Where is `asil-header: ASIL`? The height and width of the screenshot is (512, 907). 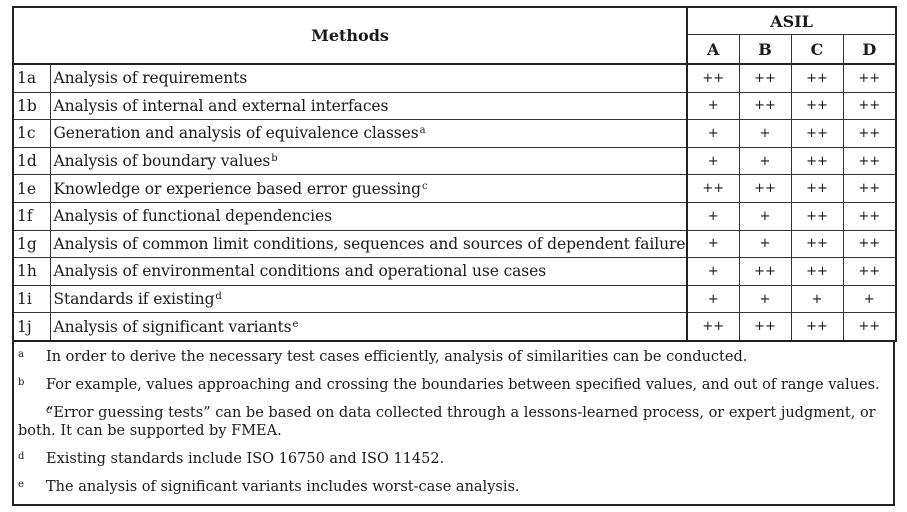 asil-header: ASIL is located at coordinates (791, 20).